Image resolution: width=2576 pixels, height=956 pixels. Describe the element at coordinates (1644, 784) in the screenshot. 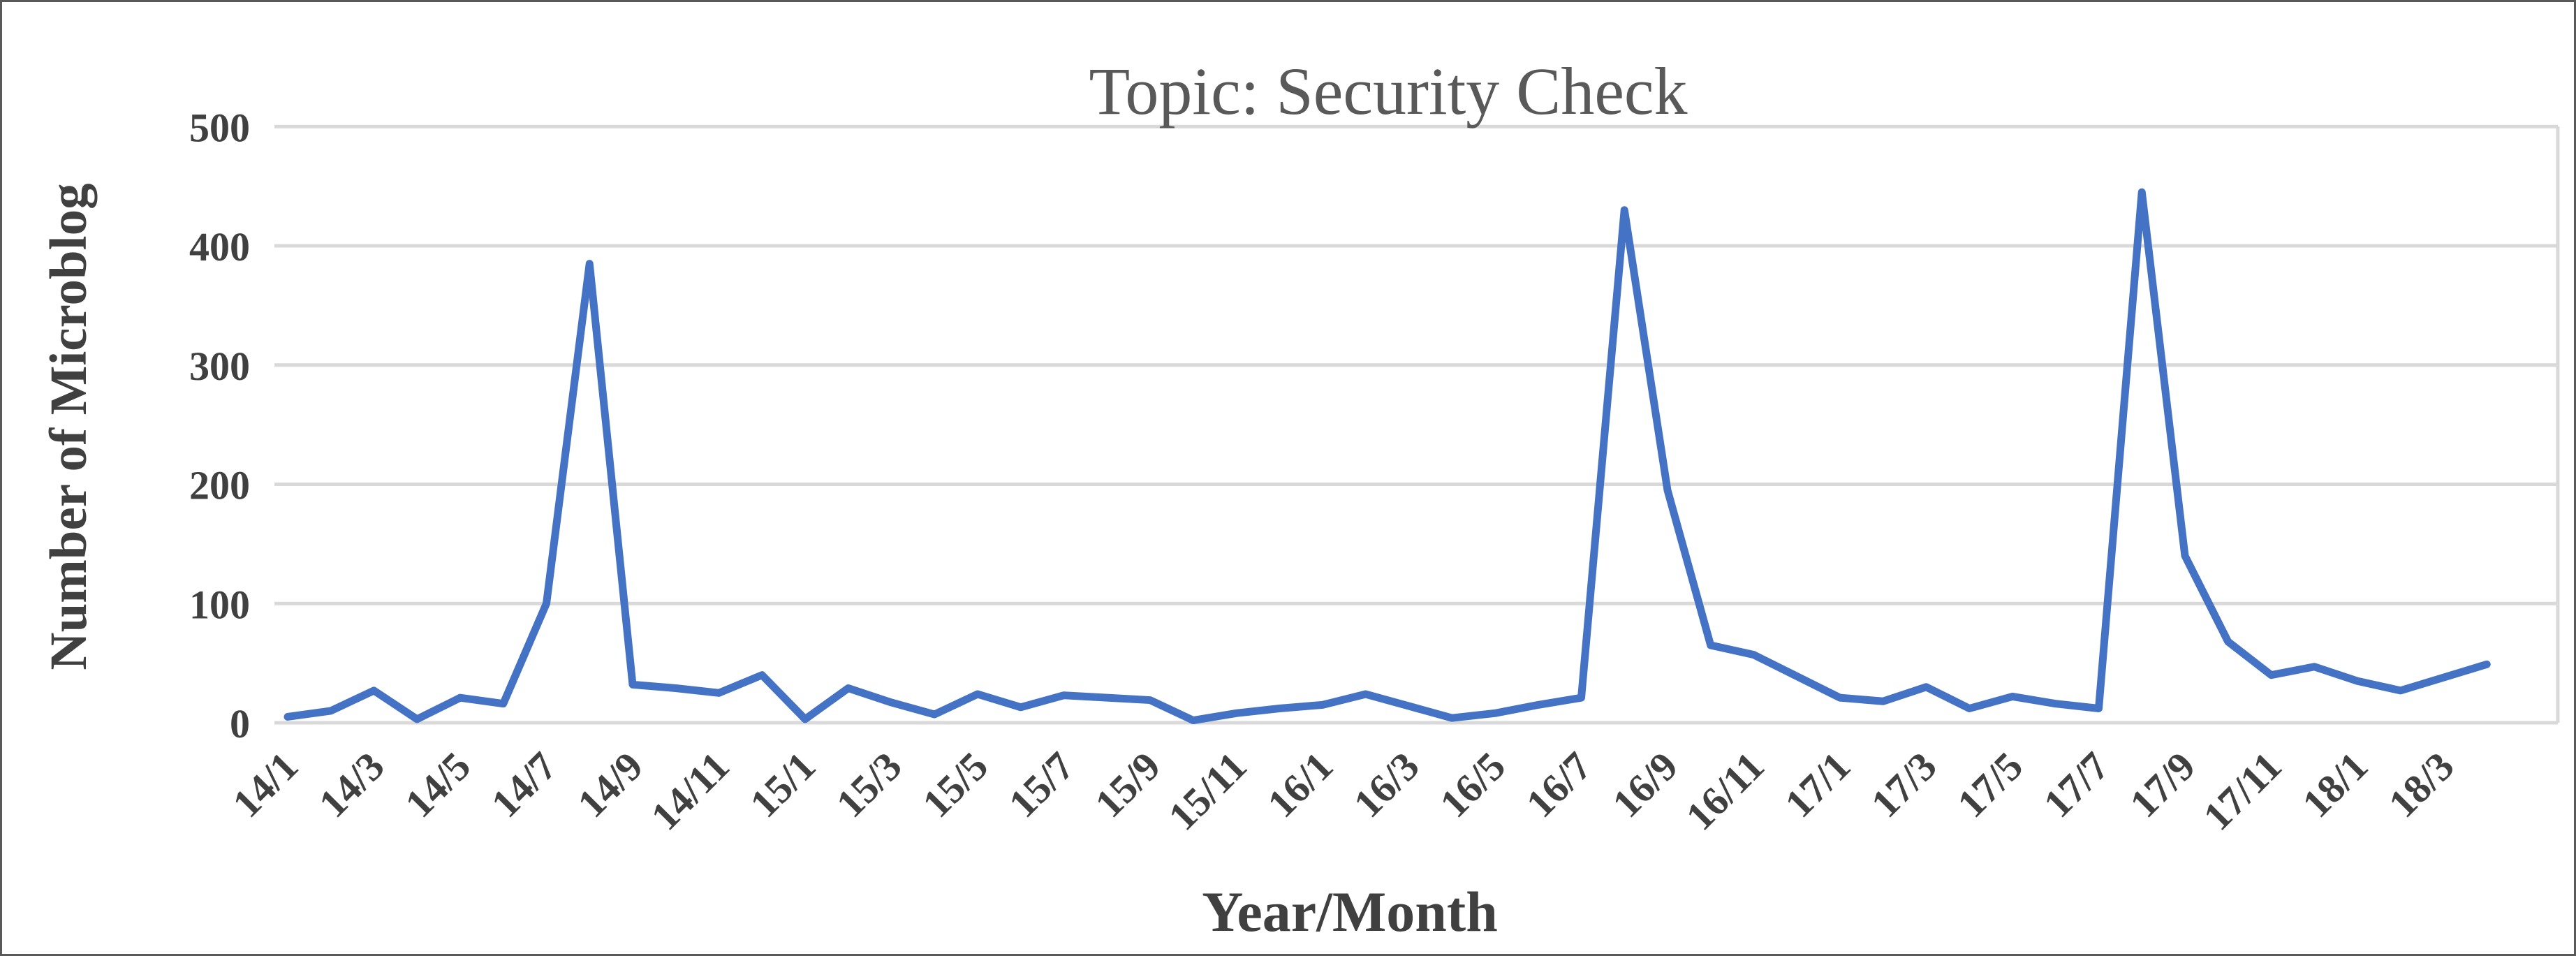

I see `x-tick-label: 16/9` at that location.